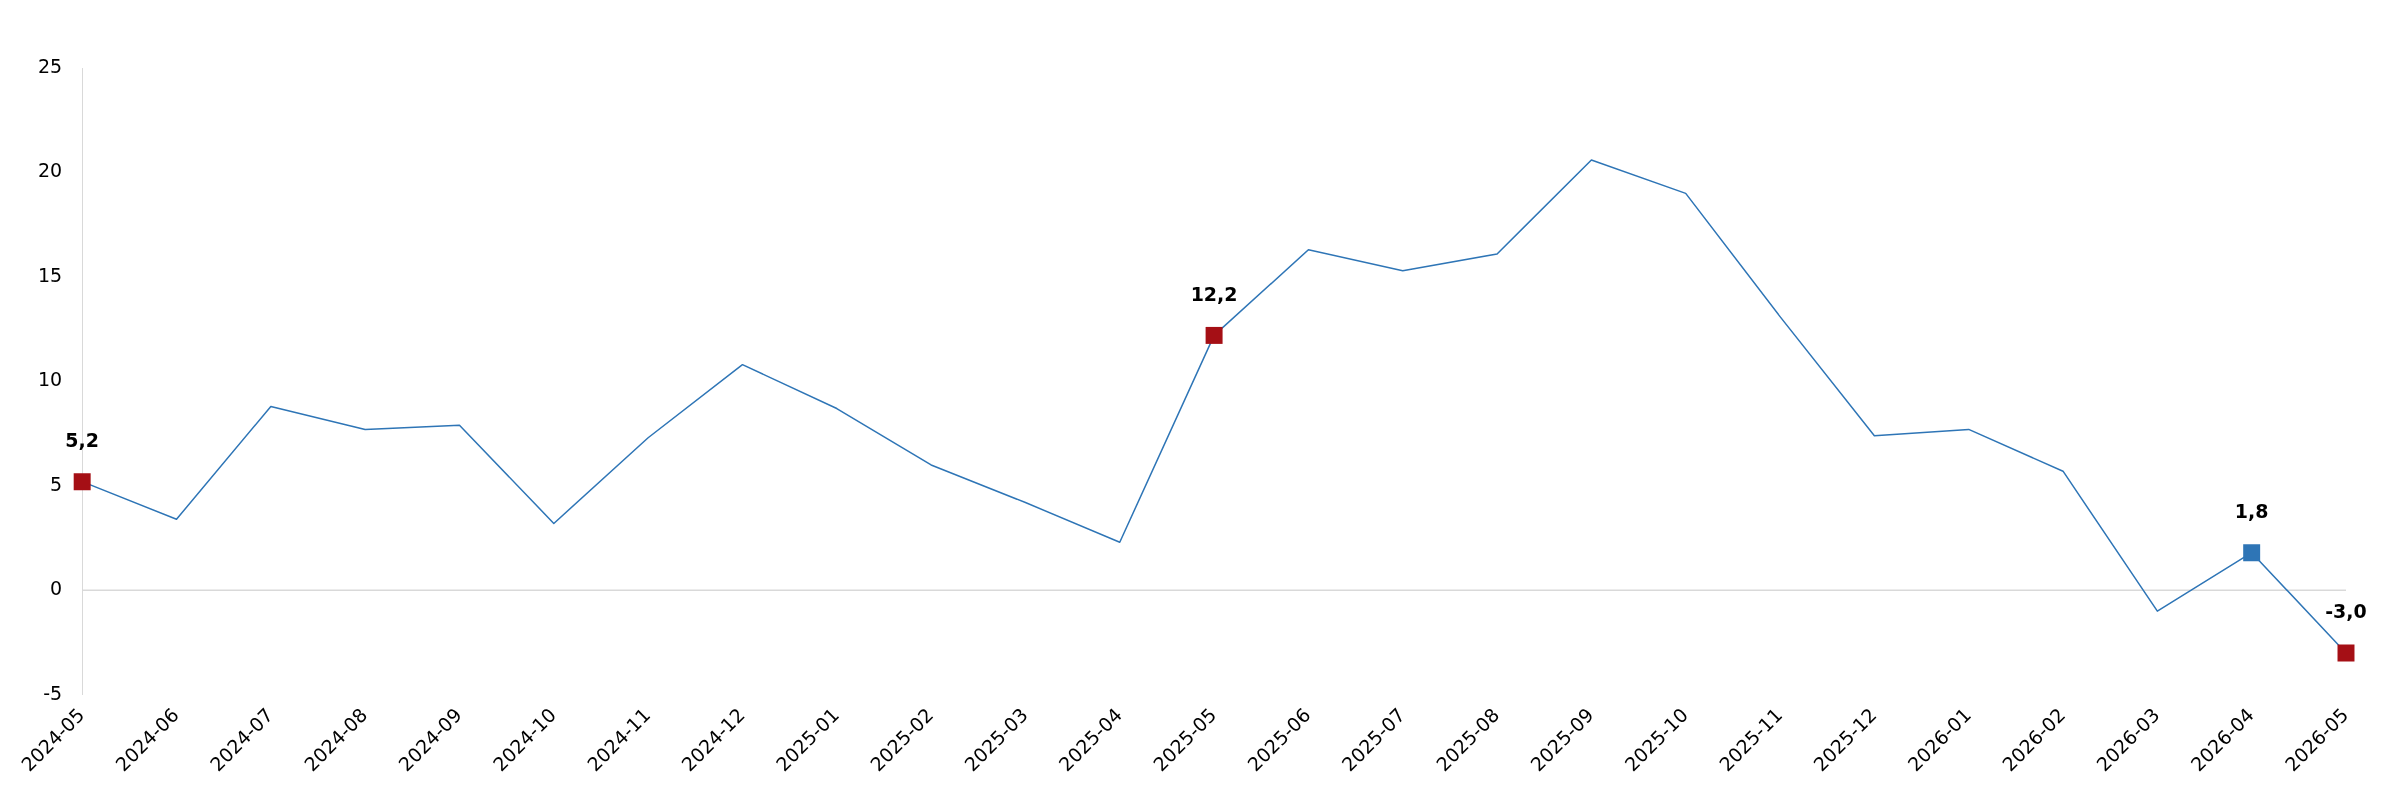 The height and width of the screenshot is (800, 2384). Describe the element at coordinates (2251, 511) in the screenshot. I see `data-label: 1,8` at that location.